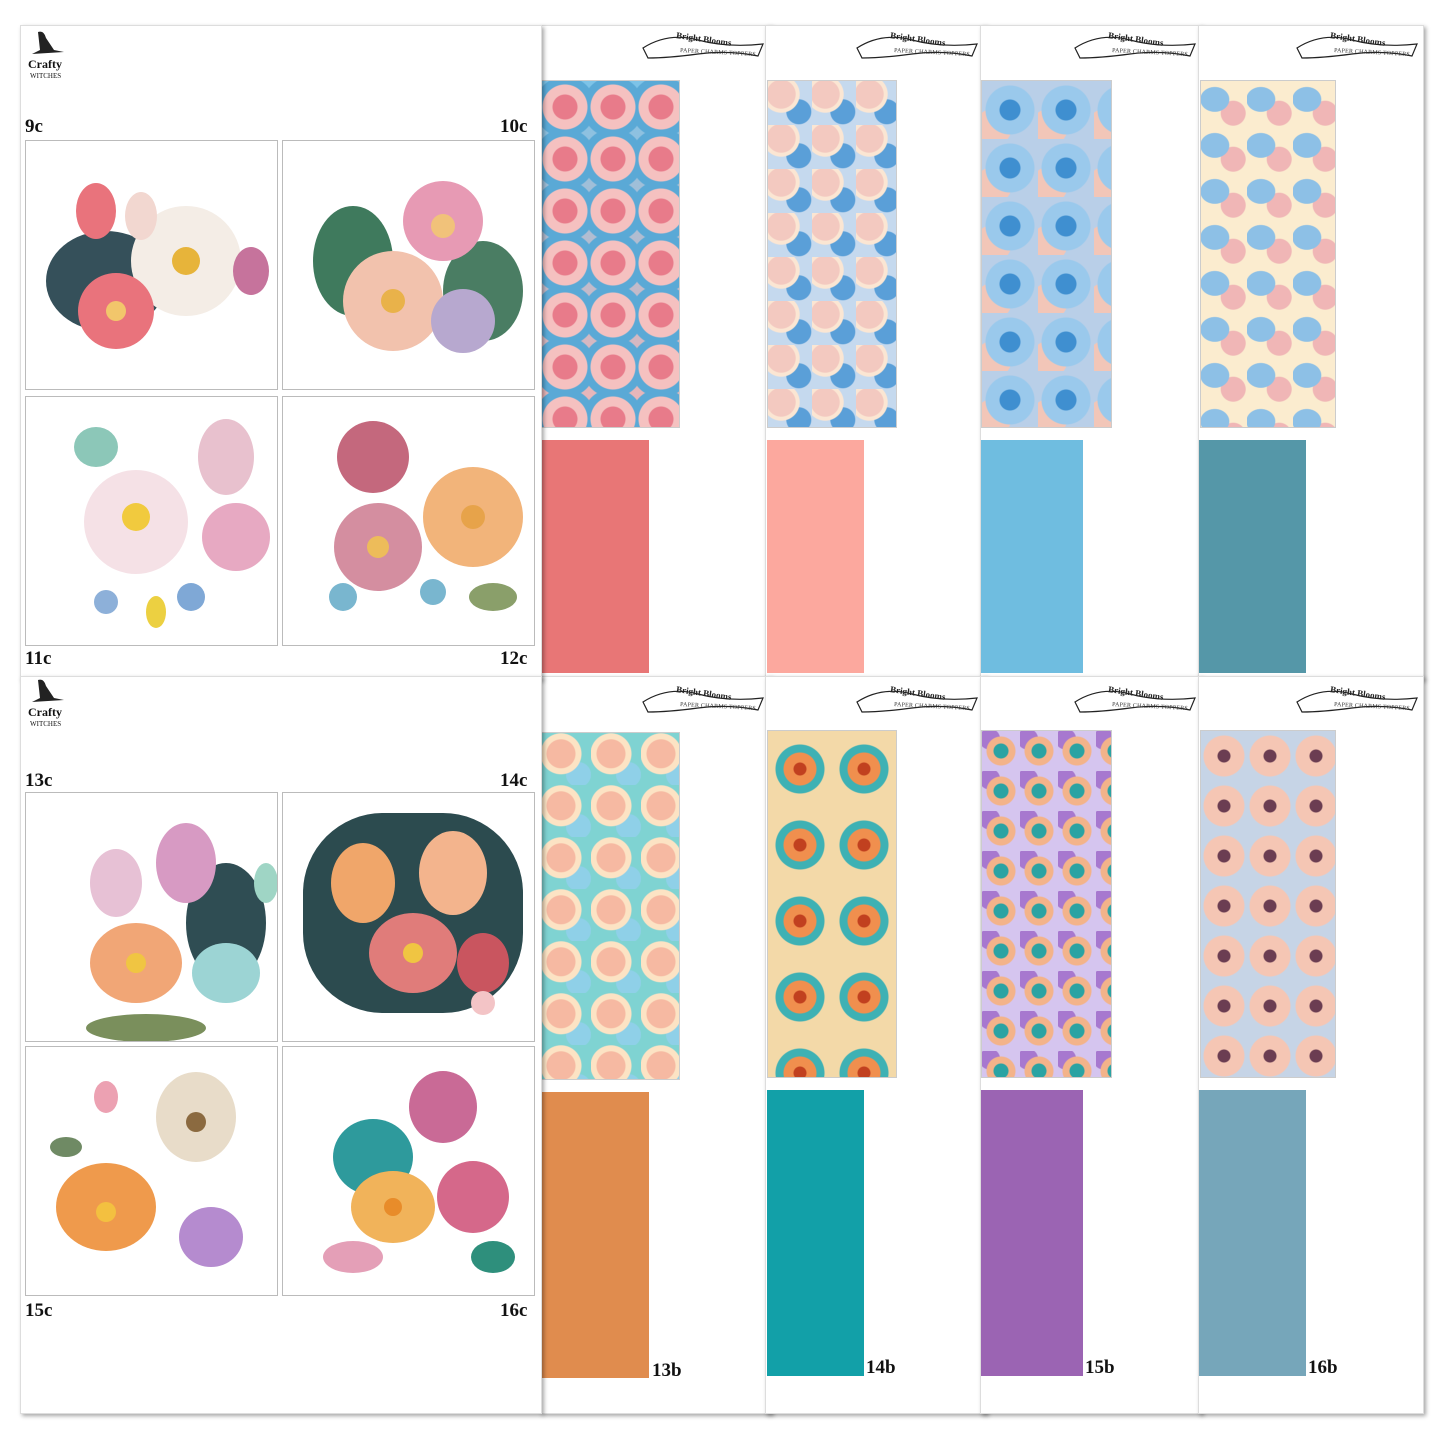  Describe the element at coordinates (38, 658) in the screenshot. I see `tile-label: 11c` at that location.